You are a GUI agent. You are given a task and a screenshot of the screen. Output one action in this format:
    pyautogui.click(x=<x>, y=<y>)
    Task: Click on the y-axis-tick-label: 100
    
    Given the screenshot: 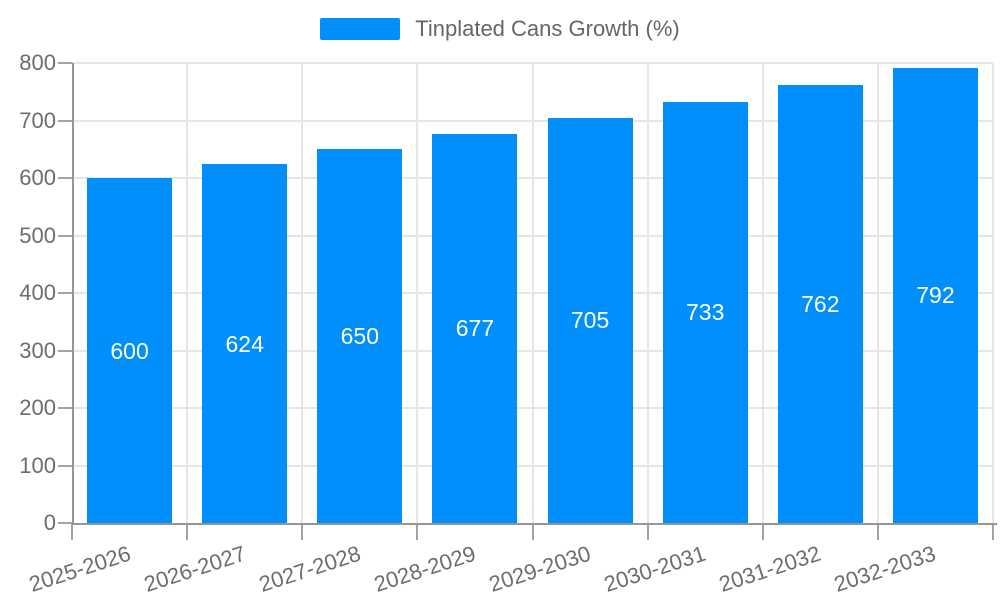 What is the action you would take?
    pyautogui.click(x=37, y=465)
    